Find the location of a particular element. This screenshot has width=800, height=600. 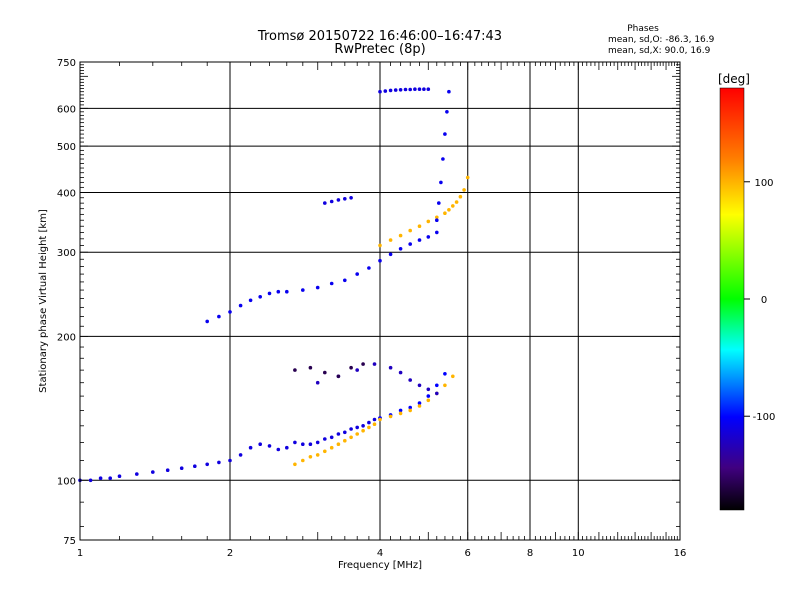

y-axis-label: Stationary phase Virtual Height [km] is located at coordinates (43, 301).